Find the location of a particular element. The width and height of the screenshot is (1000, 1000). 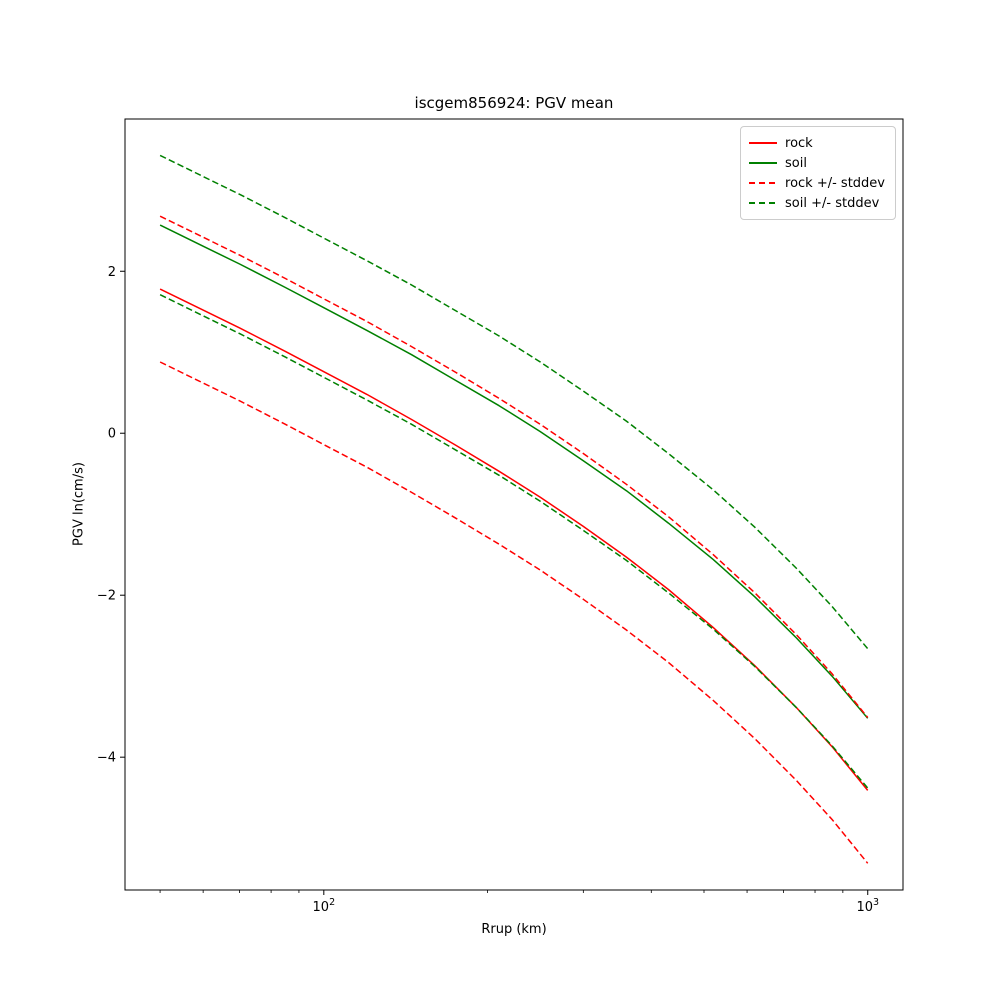

legend-entry-soil-stddev: soil +/- stddev is located at coordinates (817, 203).